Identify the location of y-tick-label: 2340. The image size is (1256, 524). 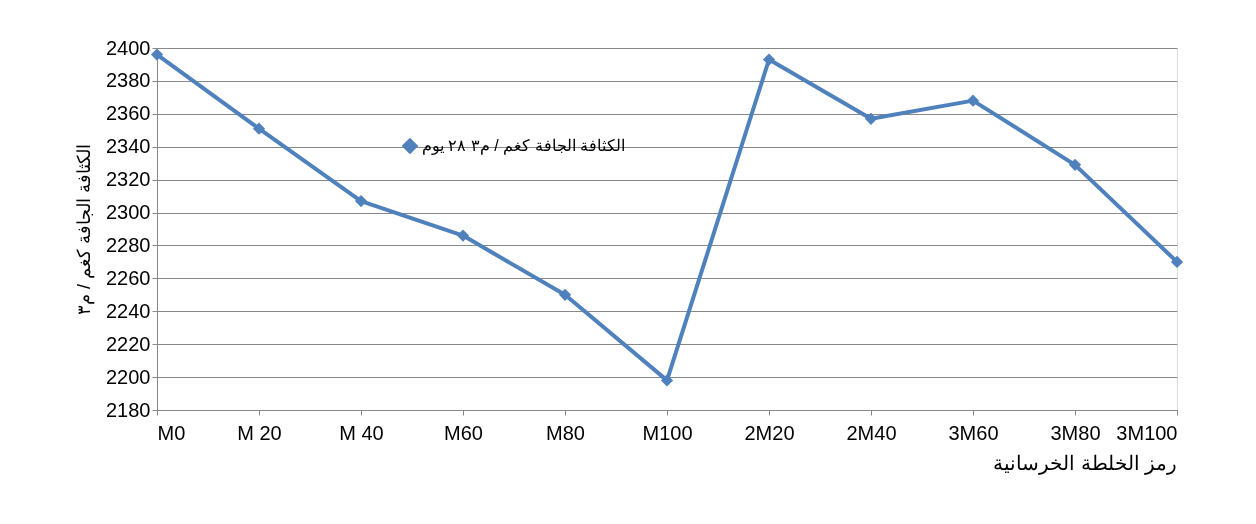
(128, 146).